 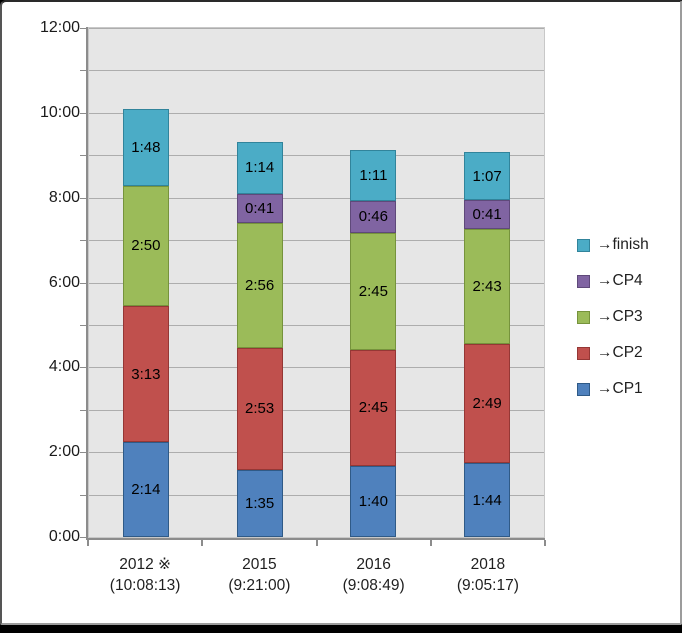 I want to click on y-axis-line, so click(x=87, y=283).